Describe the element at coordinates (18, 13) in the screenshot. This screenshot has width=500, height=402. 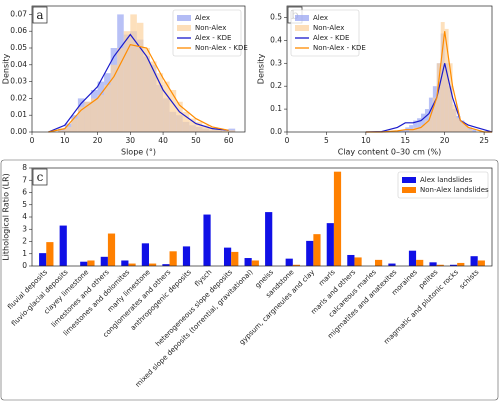
I see `y-tick-label: 0.07` at that location.